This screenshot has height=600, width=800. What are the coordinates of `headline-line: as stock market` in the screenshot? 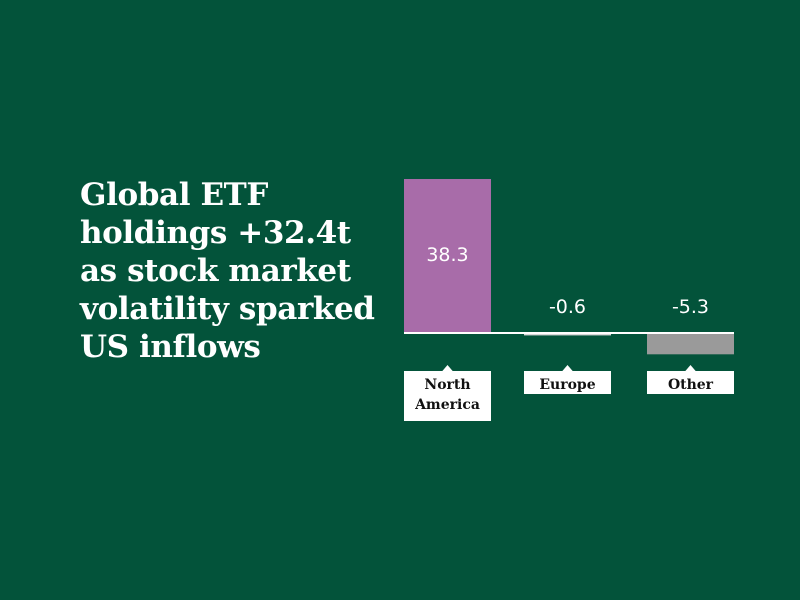 It's located at (215, 271).